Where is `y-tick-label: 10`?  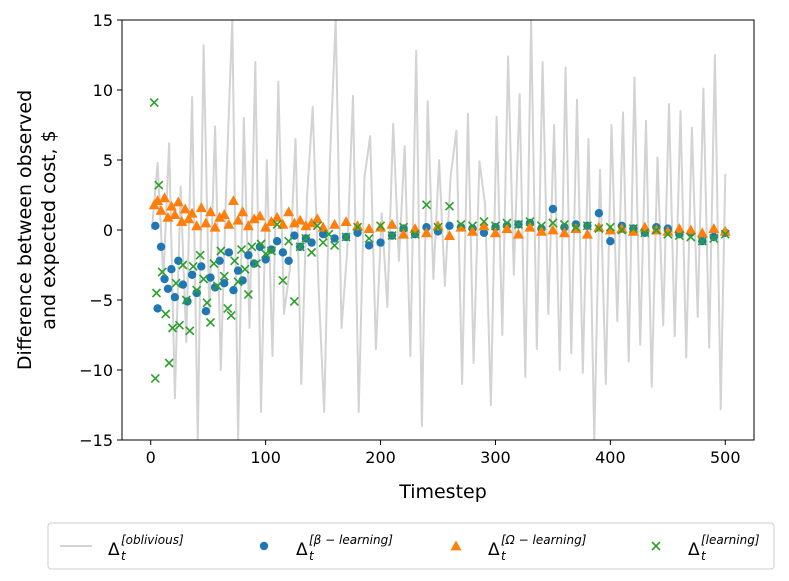 y-tick-label: 10 is located at coordinates (103, 90).